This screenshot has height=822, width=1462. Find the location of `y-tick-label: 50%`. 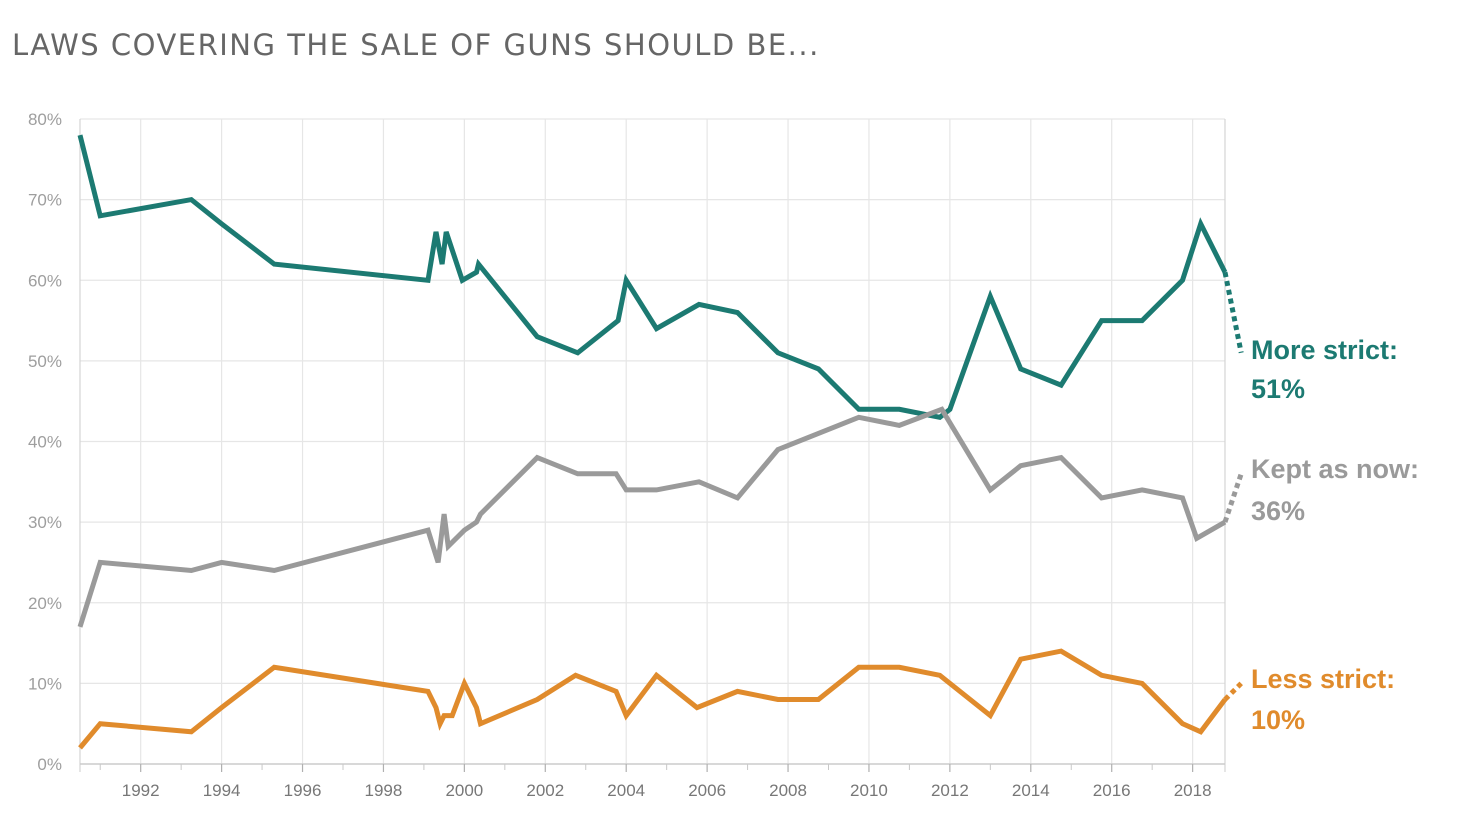

y-tick-label: 50% is located at coordinates (45, 361).